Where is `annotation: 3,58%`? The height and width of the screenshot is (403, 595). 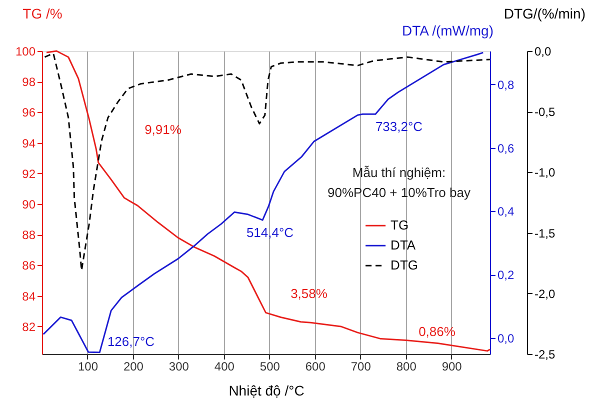 annotation: 3,58% is located at coordinates (309, 293).